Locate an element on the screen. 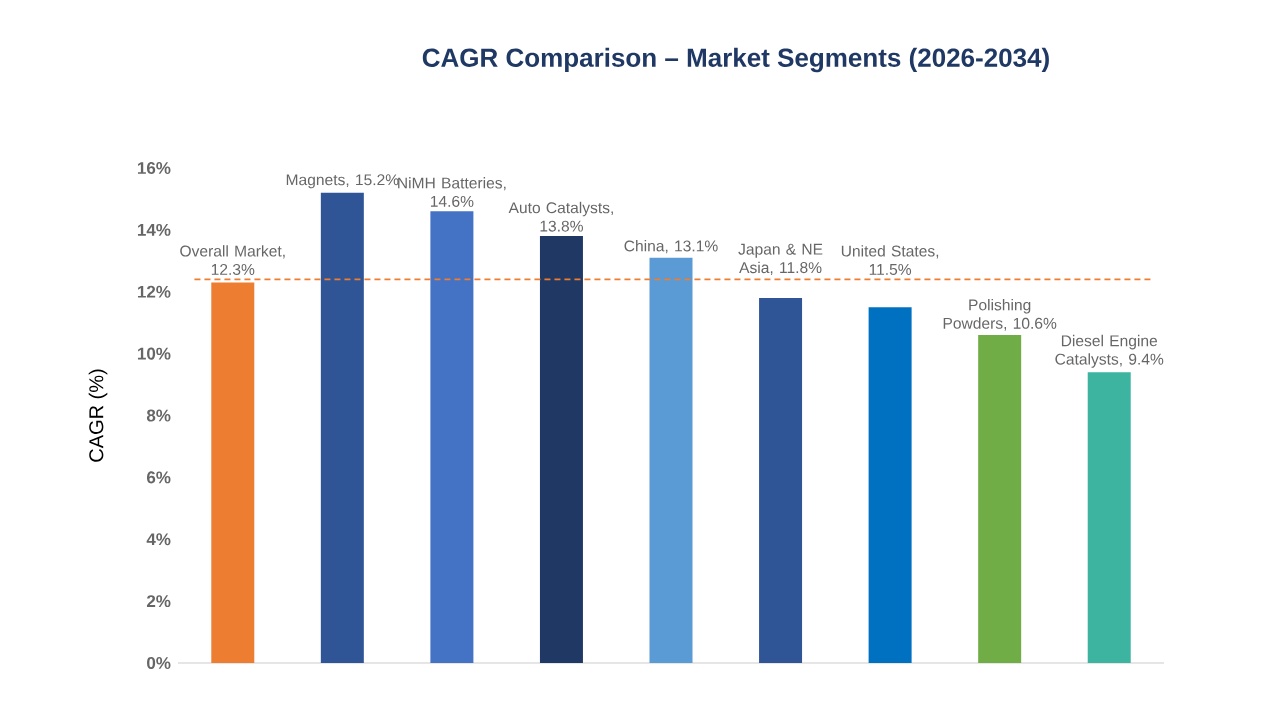 Image resolution: width=1280 pixels, height=720 pixels. y-tick-label: 8% is located at coordinates (158, 415).